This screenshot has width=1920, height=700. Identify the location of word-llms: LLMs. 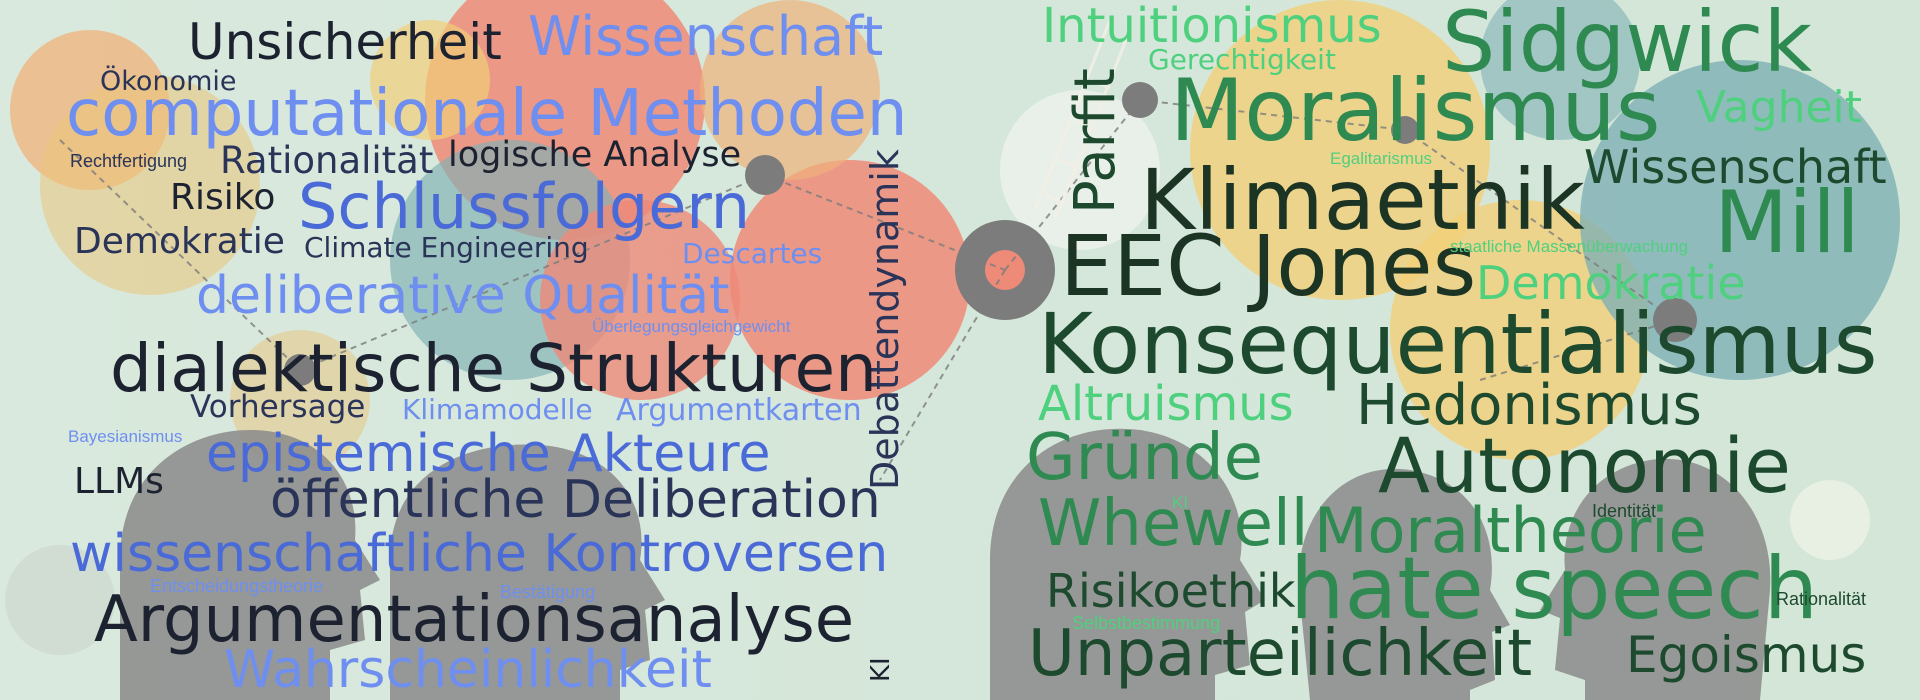
(119, 481).